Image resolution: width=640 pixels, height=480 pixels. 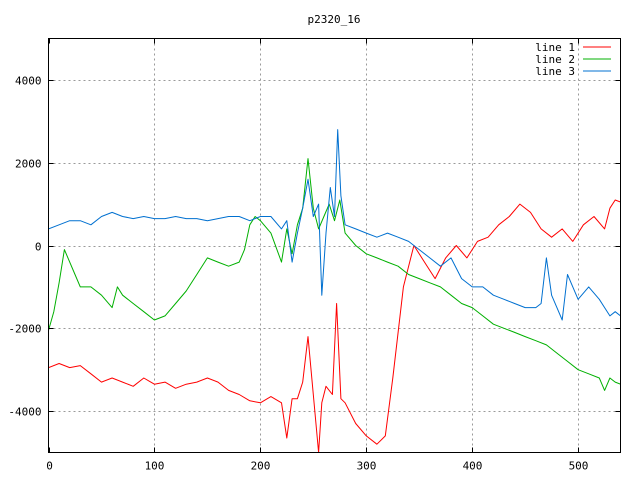 What do you see at coordinates (38, 247) in the screenshot?
I see `y-tick-label: 0` at bounding box center [38, 247].